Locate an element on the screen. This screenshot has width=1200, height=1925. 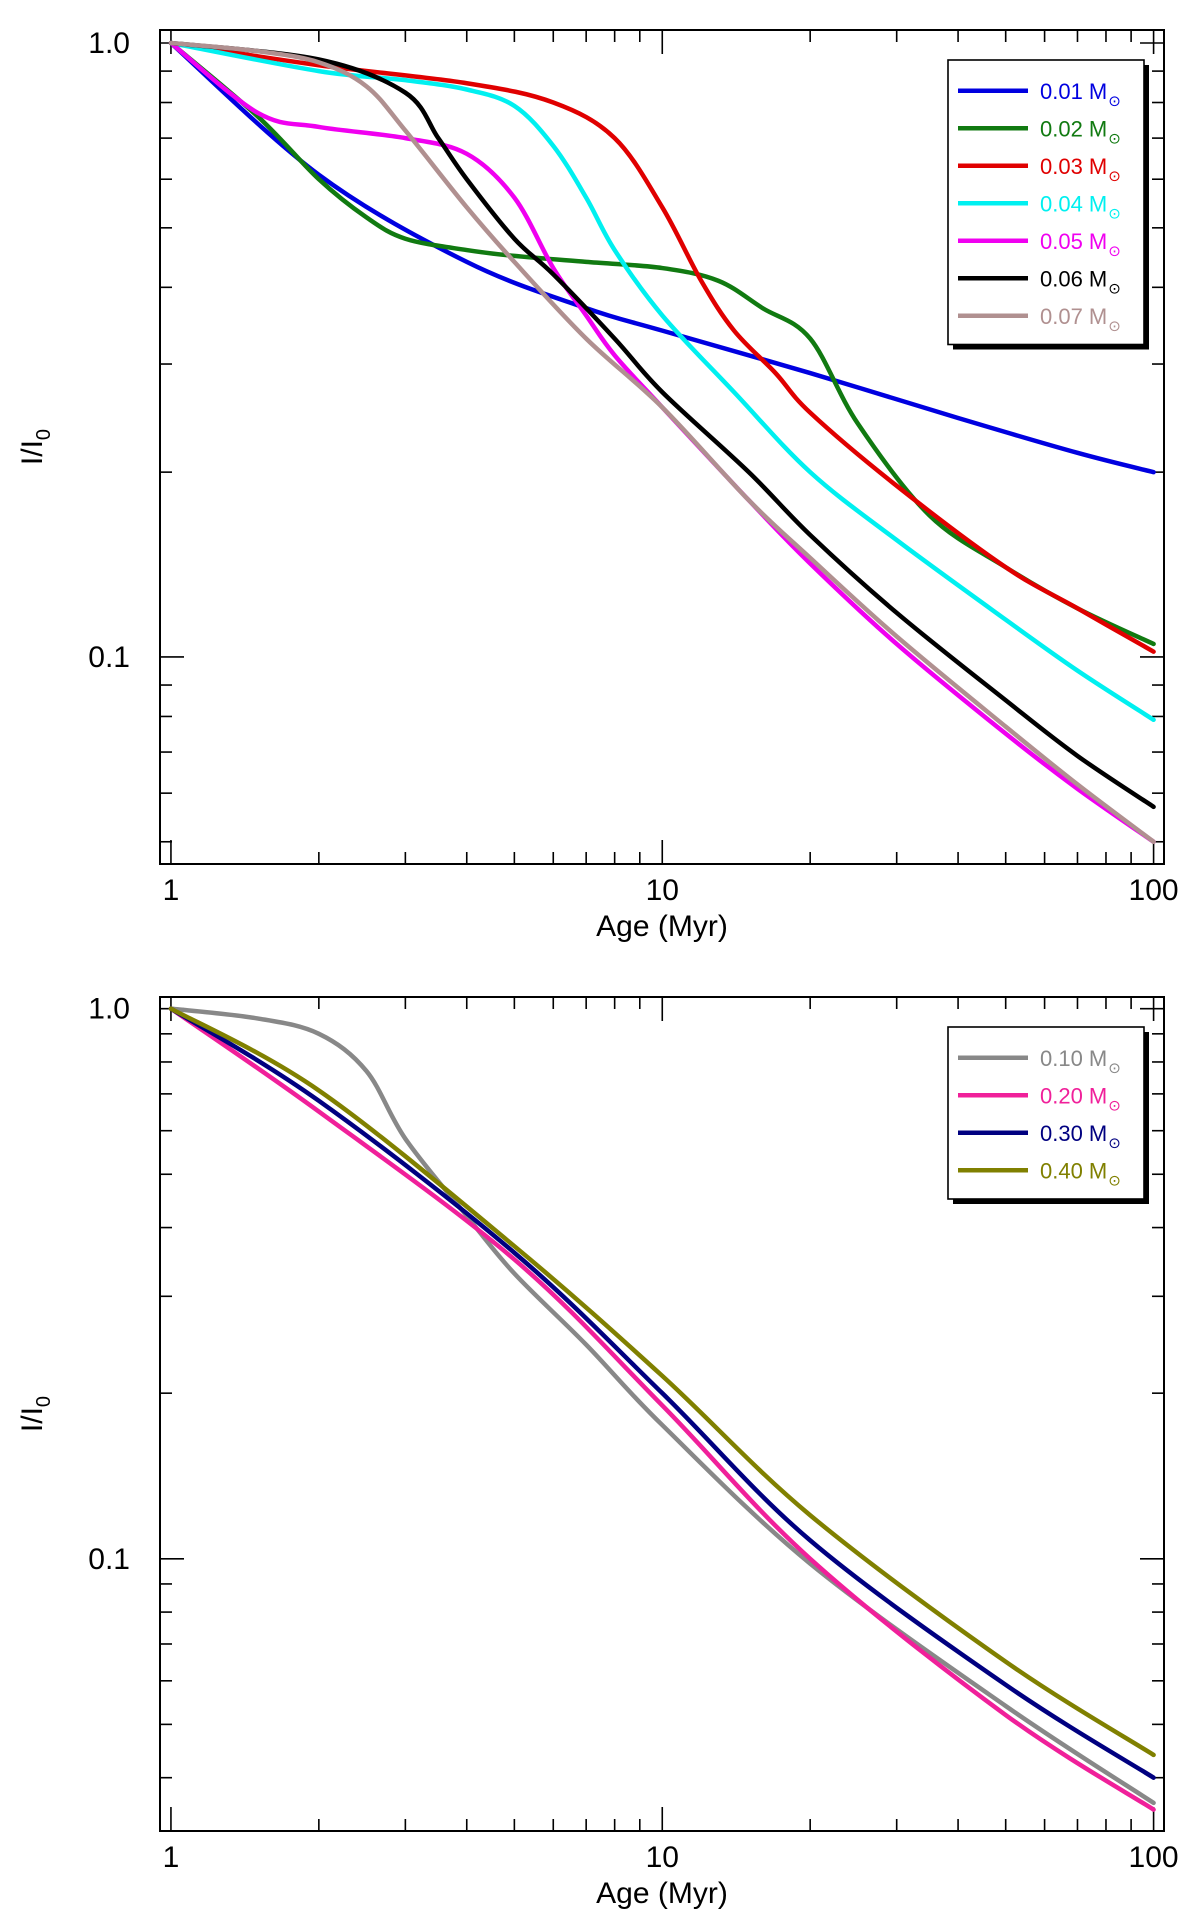
legend-label: 0.20 M⊙ is located at coordinates (1080, 1098).